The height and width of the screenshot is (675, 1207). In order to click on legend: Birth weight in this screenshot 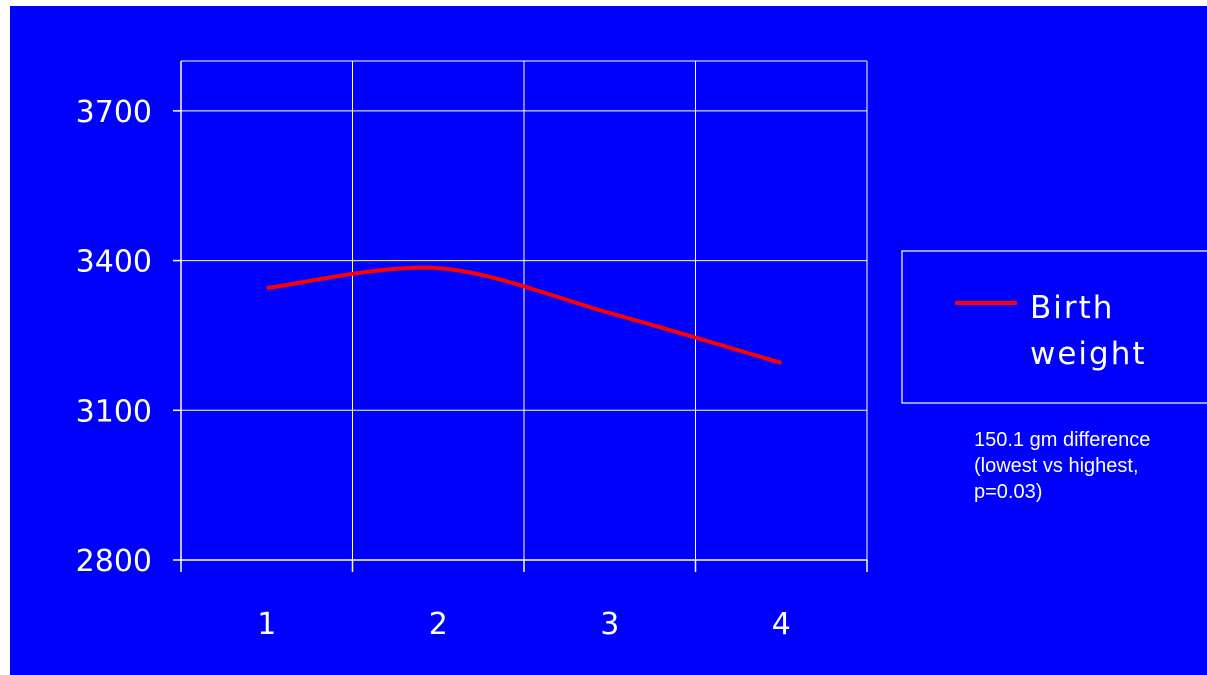, I will do `click(1054, 327)`.